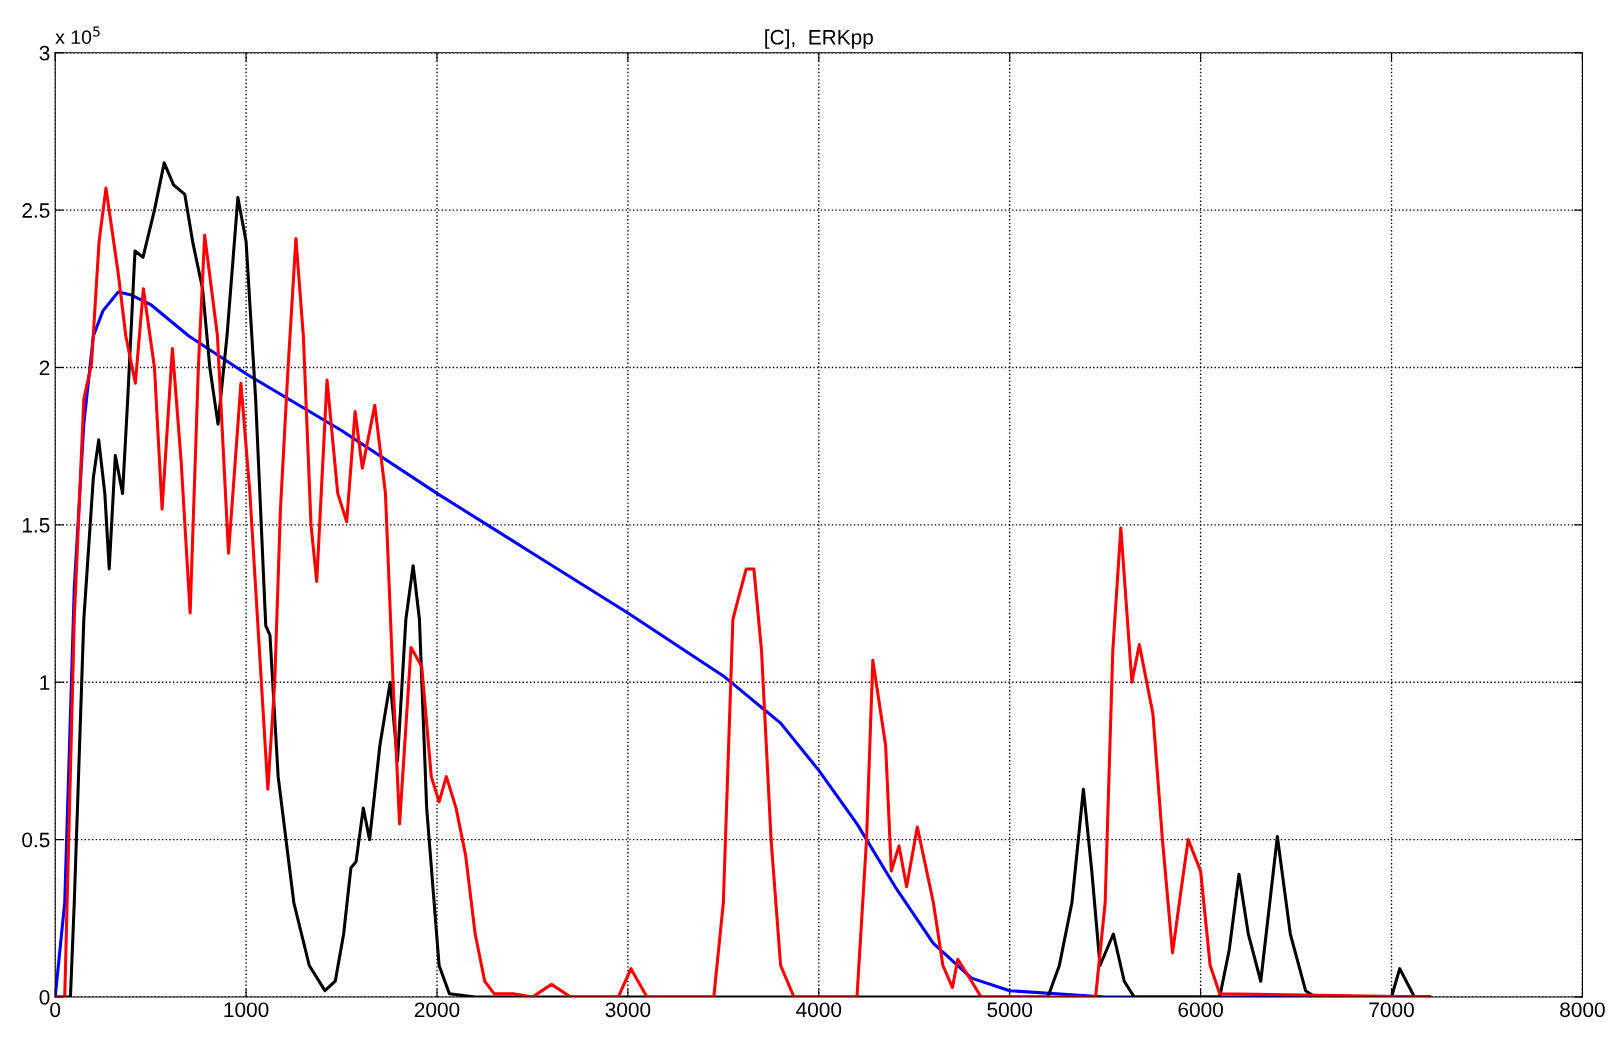  Describe the element at coordinates (628, 1010) in the screenshot. I see `x-tick-label: 3000` at that location.